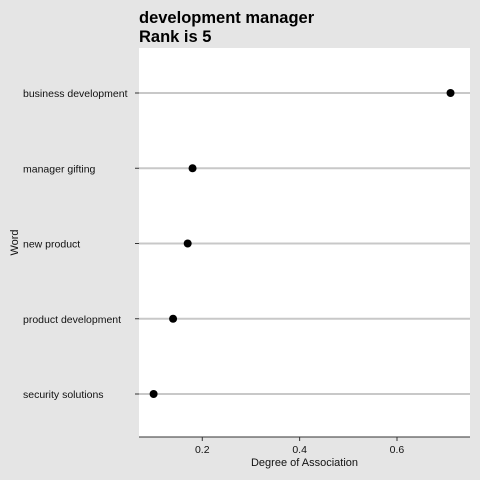 The image size is (480, 480). I want to click on x-axis: 0.2 0.4 0.6, so click(304, 446).